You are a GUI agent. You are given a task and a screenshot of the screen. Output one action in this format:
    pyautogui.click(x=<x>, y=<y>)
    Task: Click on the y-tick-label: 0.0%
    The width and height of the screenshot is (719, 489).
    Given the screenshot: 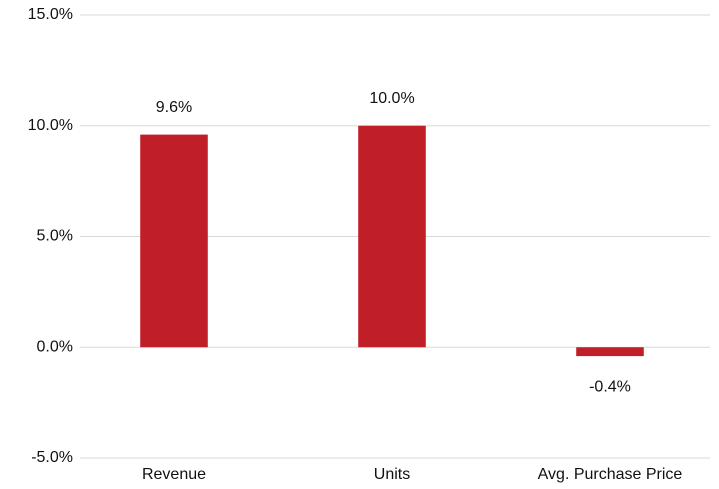 What is the action you would take?
    pyautogui.click(x=55, y=346)
    